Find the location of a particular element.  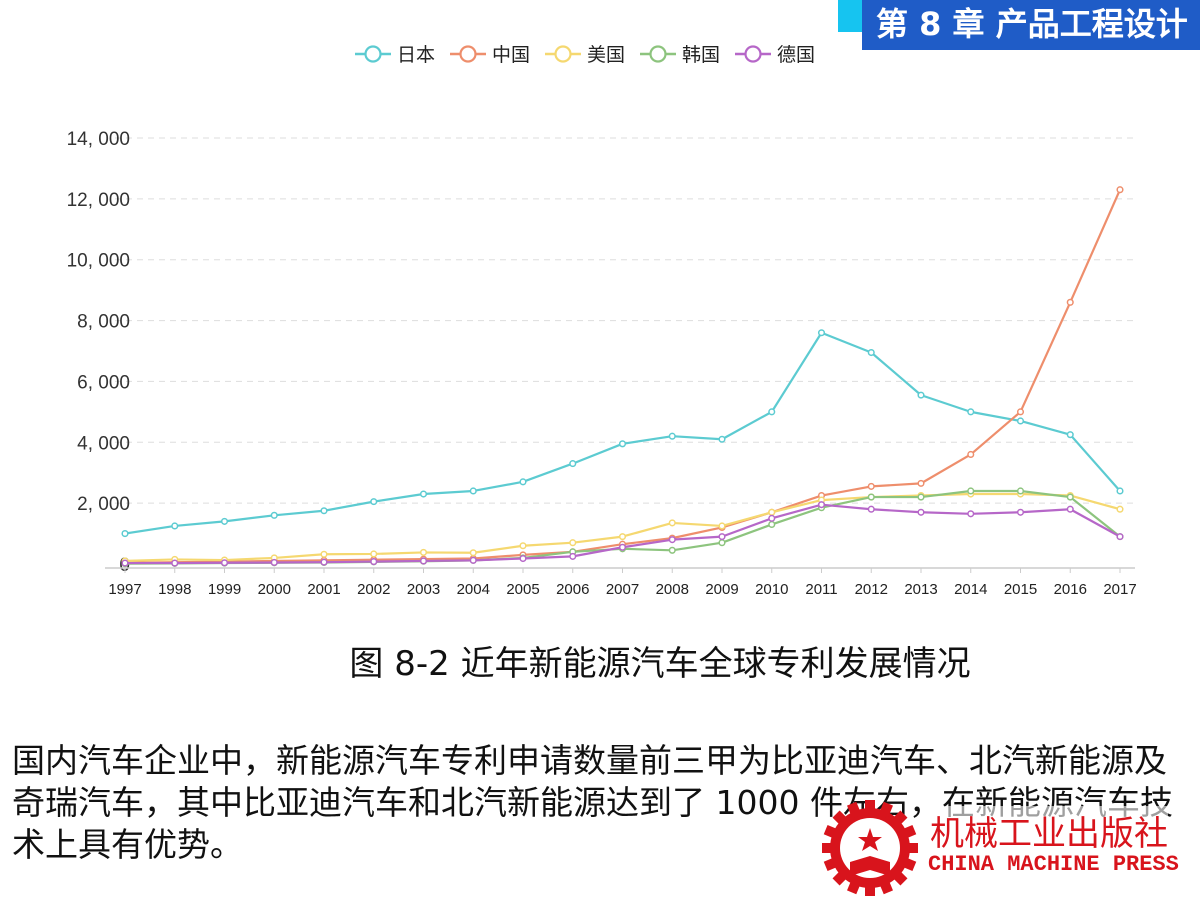

x-tick-label-2004: 2004 is located at coordinates (473, 589).